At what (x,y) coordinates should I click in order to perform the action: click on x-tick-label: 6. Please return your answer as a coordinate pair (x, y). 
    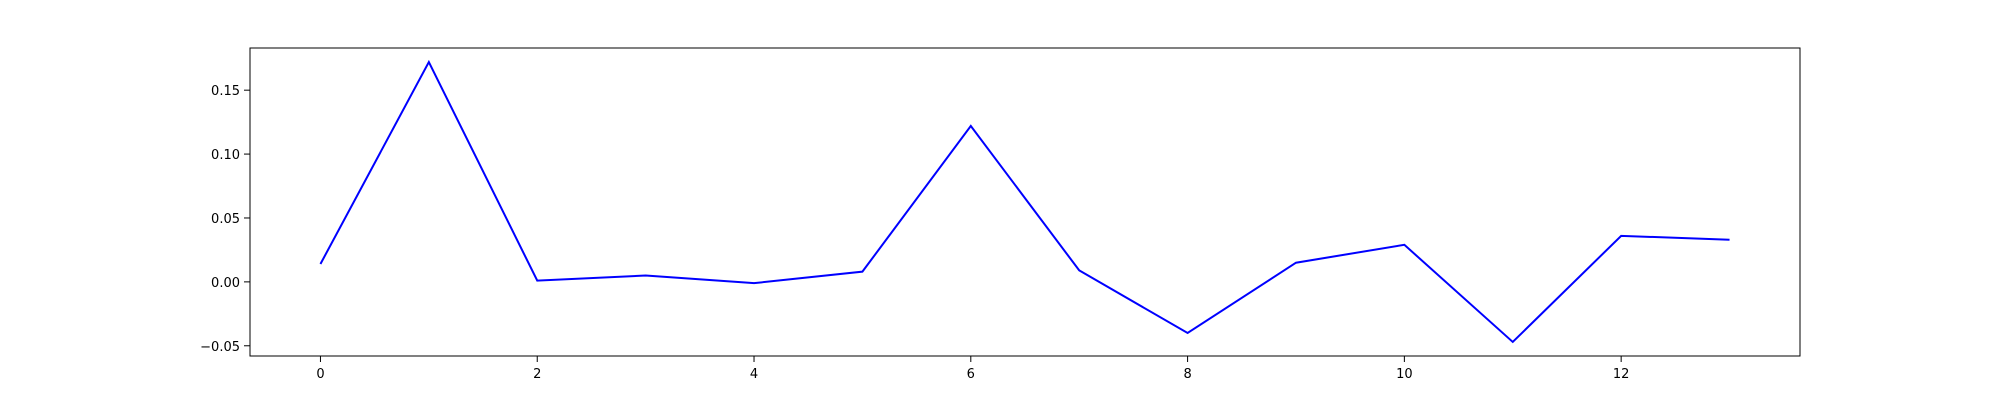
    Looking at the image, I should click on (971, 374).